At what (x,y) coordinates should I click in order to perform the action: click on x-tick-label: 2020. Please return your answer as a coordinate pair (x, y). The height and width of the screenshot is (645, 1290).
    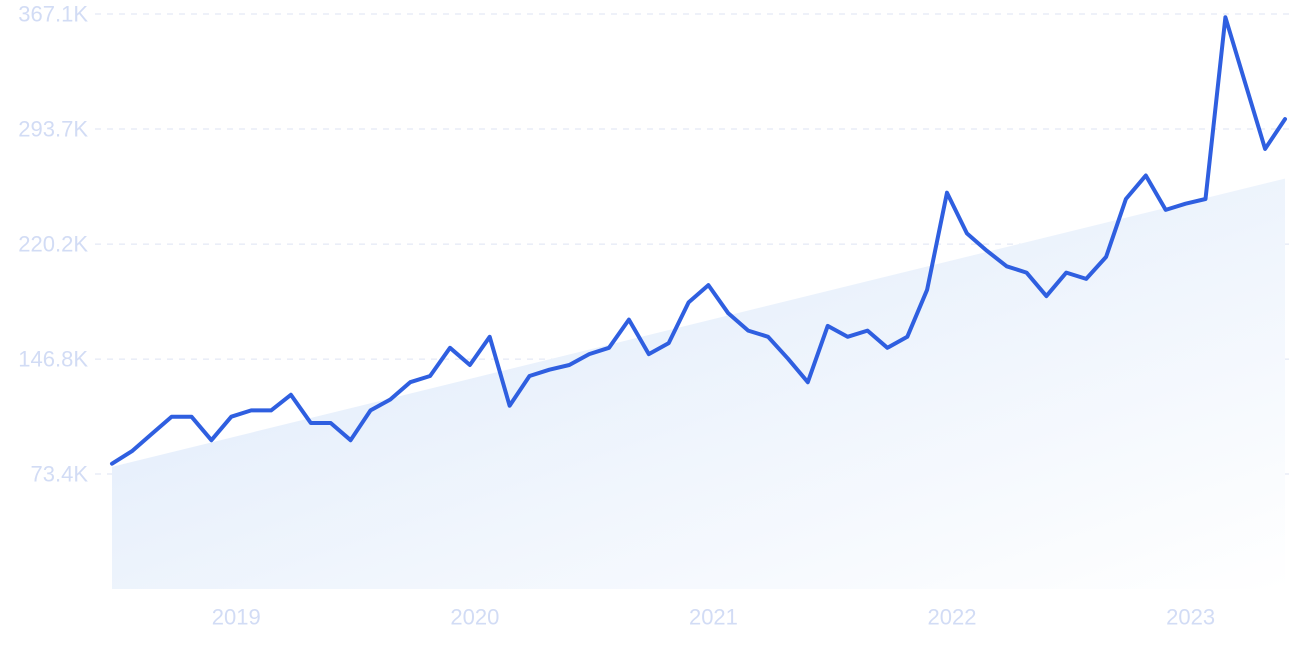
    Looking at the image, I should click on (474, 617).